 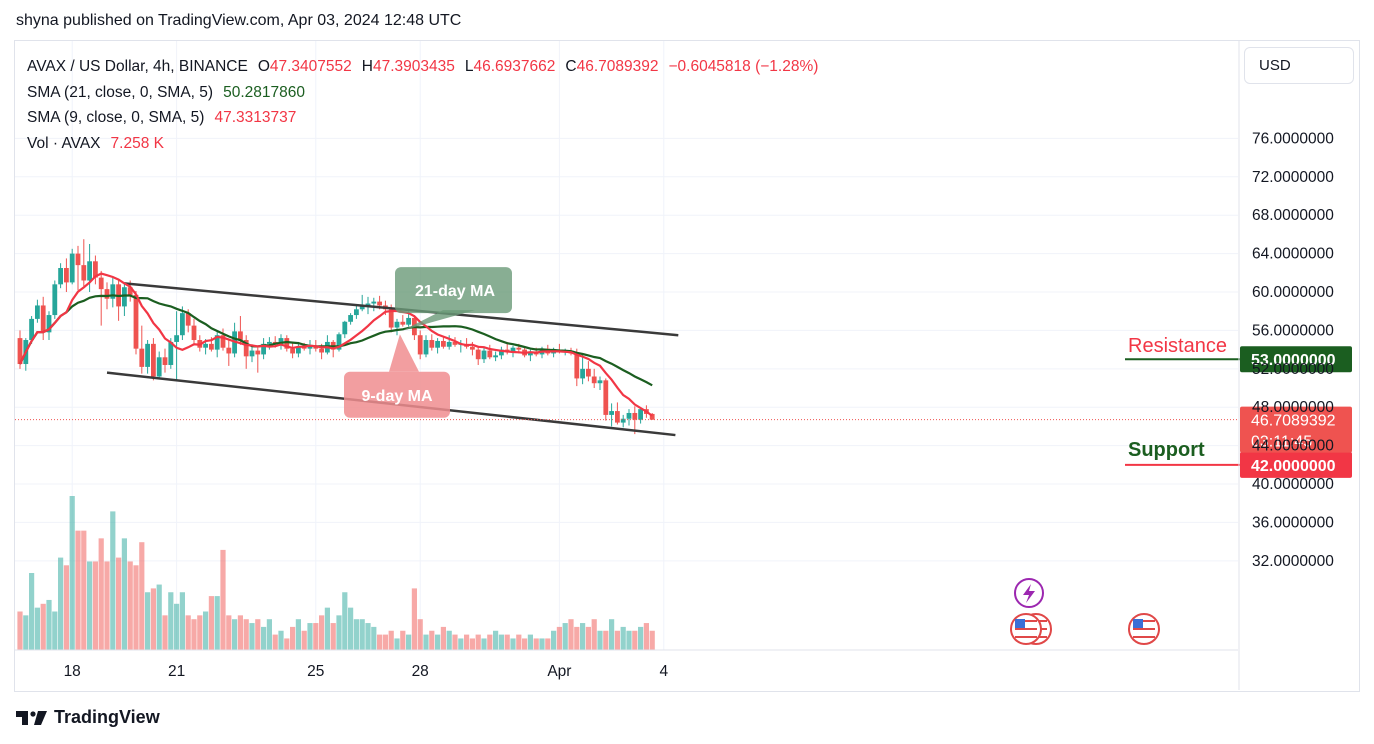 I want to click on time-tick-label: 28, so click(x=420, y=671).